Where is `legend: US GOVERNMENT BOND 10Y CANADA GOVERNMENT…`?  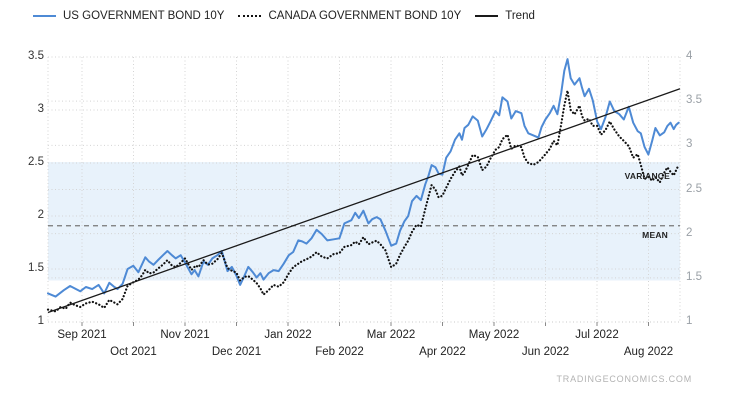 legend: US GOVERNMENT BOND 10Y CANADA GOVERNMENT… is located at coordinates (284, 16).